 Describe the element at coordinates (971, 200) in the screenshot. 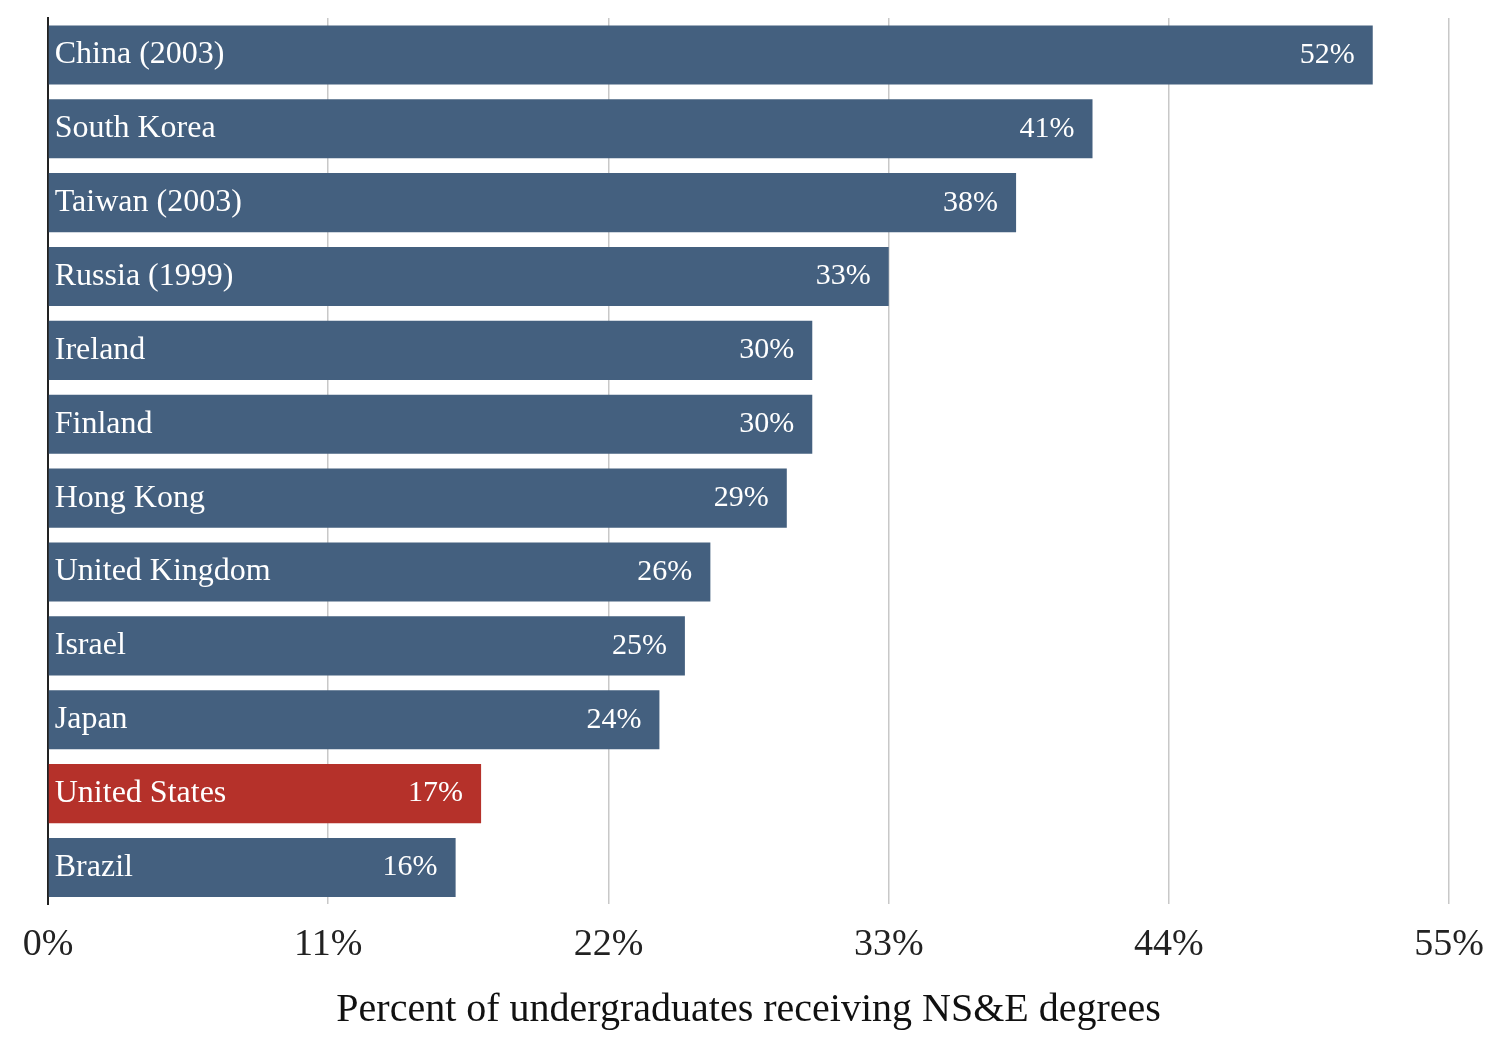

I see `data-label: 38%` at that location.